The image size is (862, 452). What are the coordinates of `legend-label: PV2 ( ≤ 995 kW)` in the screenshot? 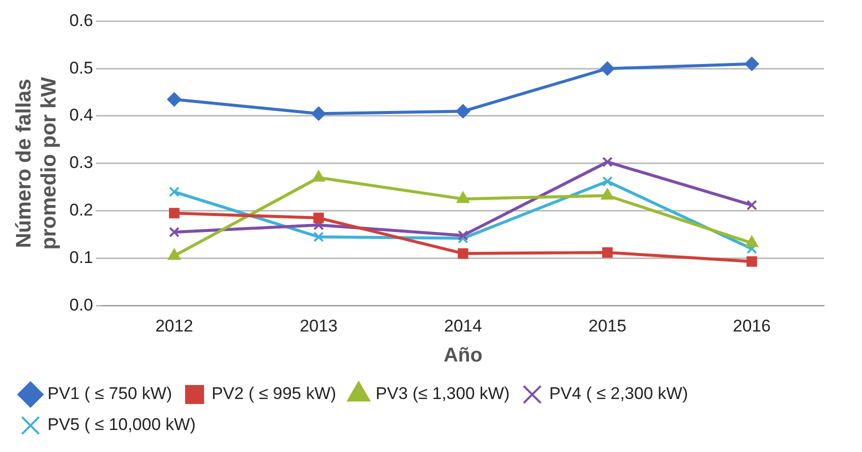 It's located at (274, 394).